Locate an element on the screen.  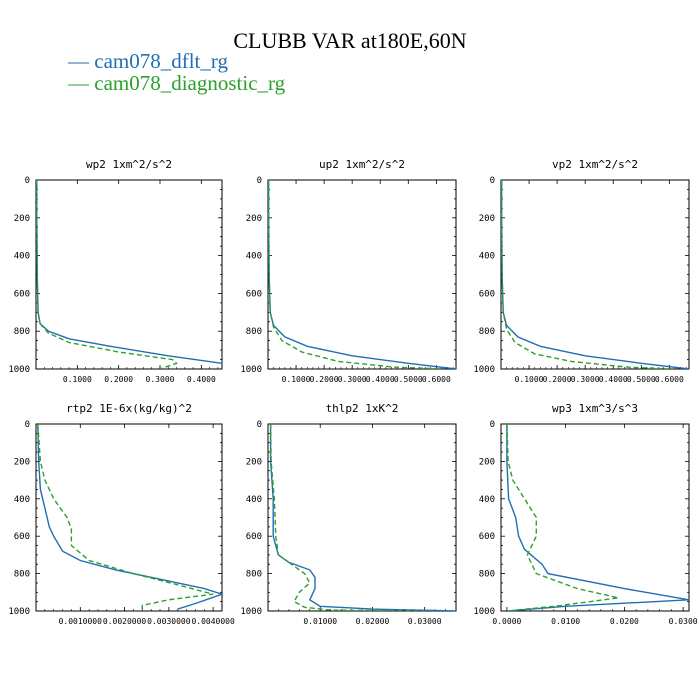
x-tick-label: 0.03000 is located at coordinates (425, 621).